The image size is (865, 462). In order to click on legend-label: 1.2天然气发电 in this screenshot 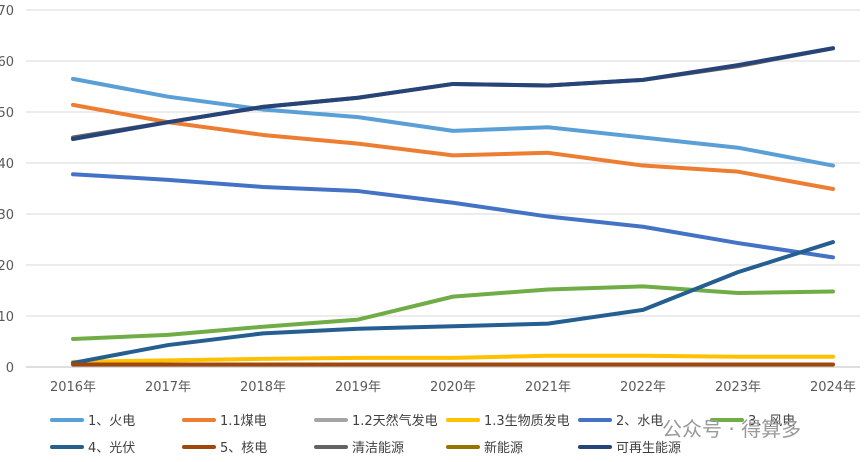, I will do `click(395, 421)`.